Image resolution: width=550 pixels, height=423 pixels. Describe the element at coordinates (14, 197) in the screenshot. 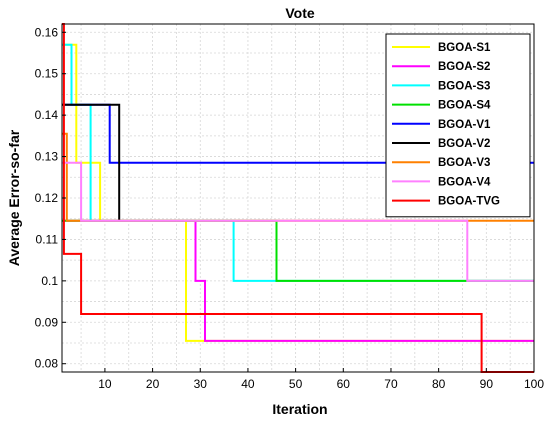

I see `y-axis-label: Average Error-so-far` at that location.